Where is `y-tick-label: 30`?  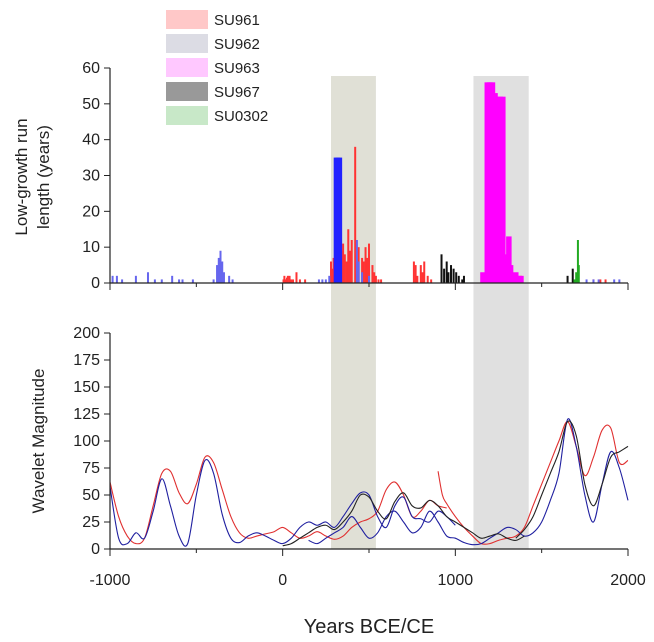
y-tick-label: 30 is located at coordinates (91, 176).